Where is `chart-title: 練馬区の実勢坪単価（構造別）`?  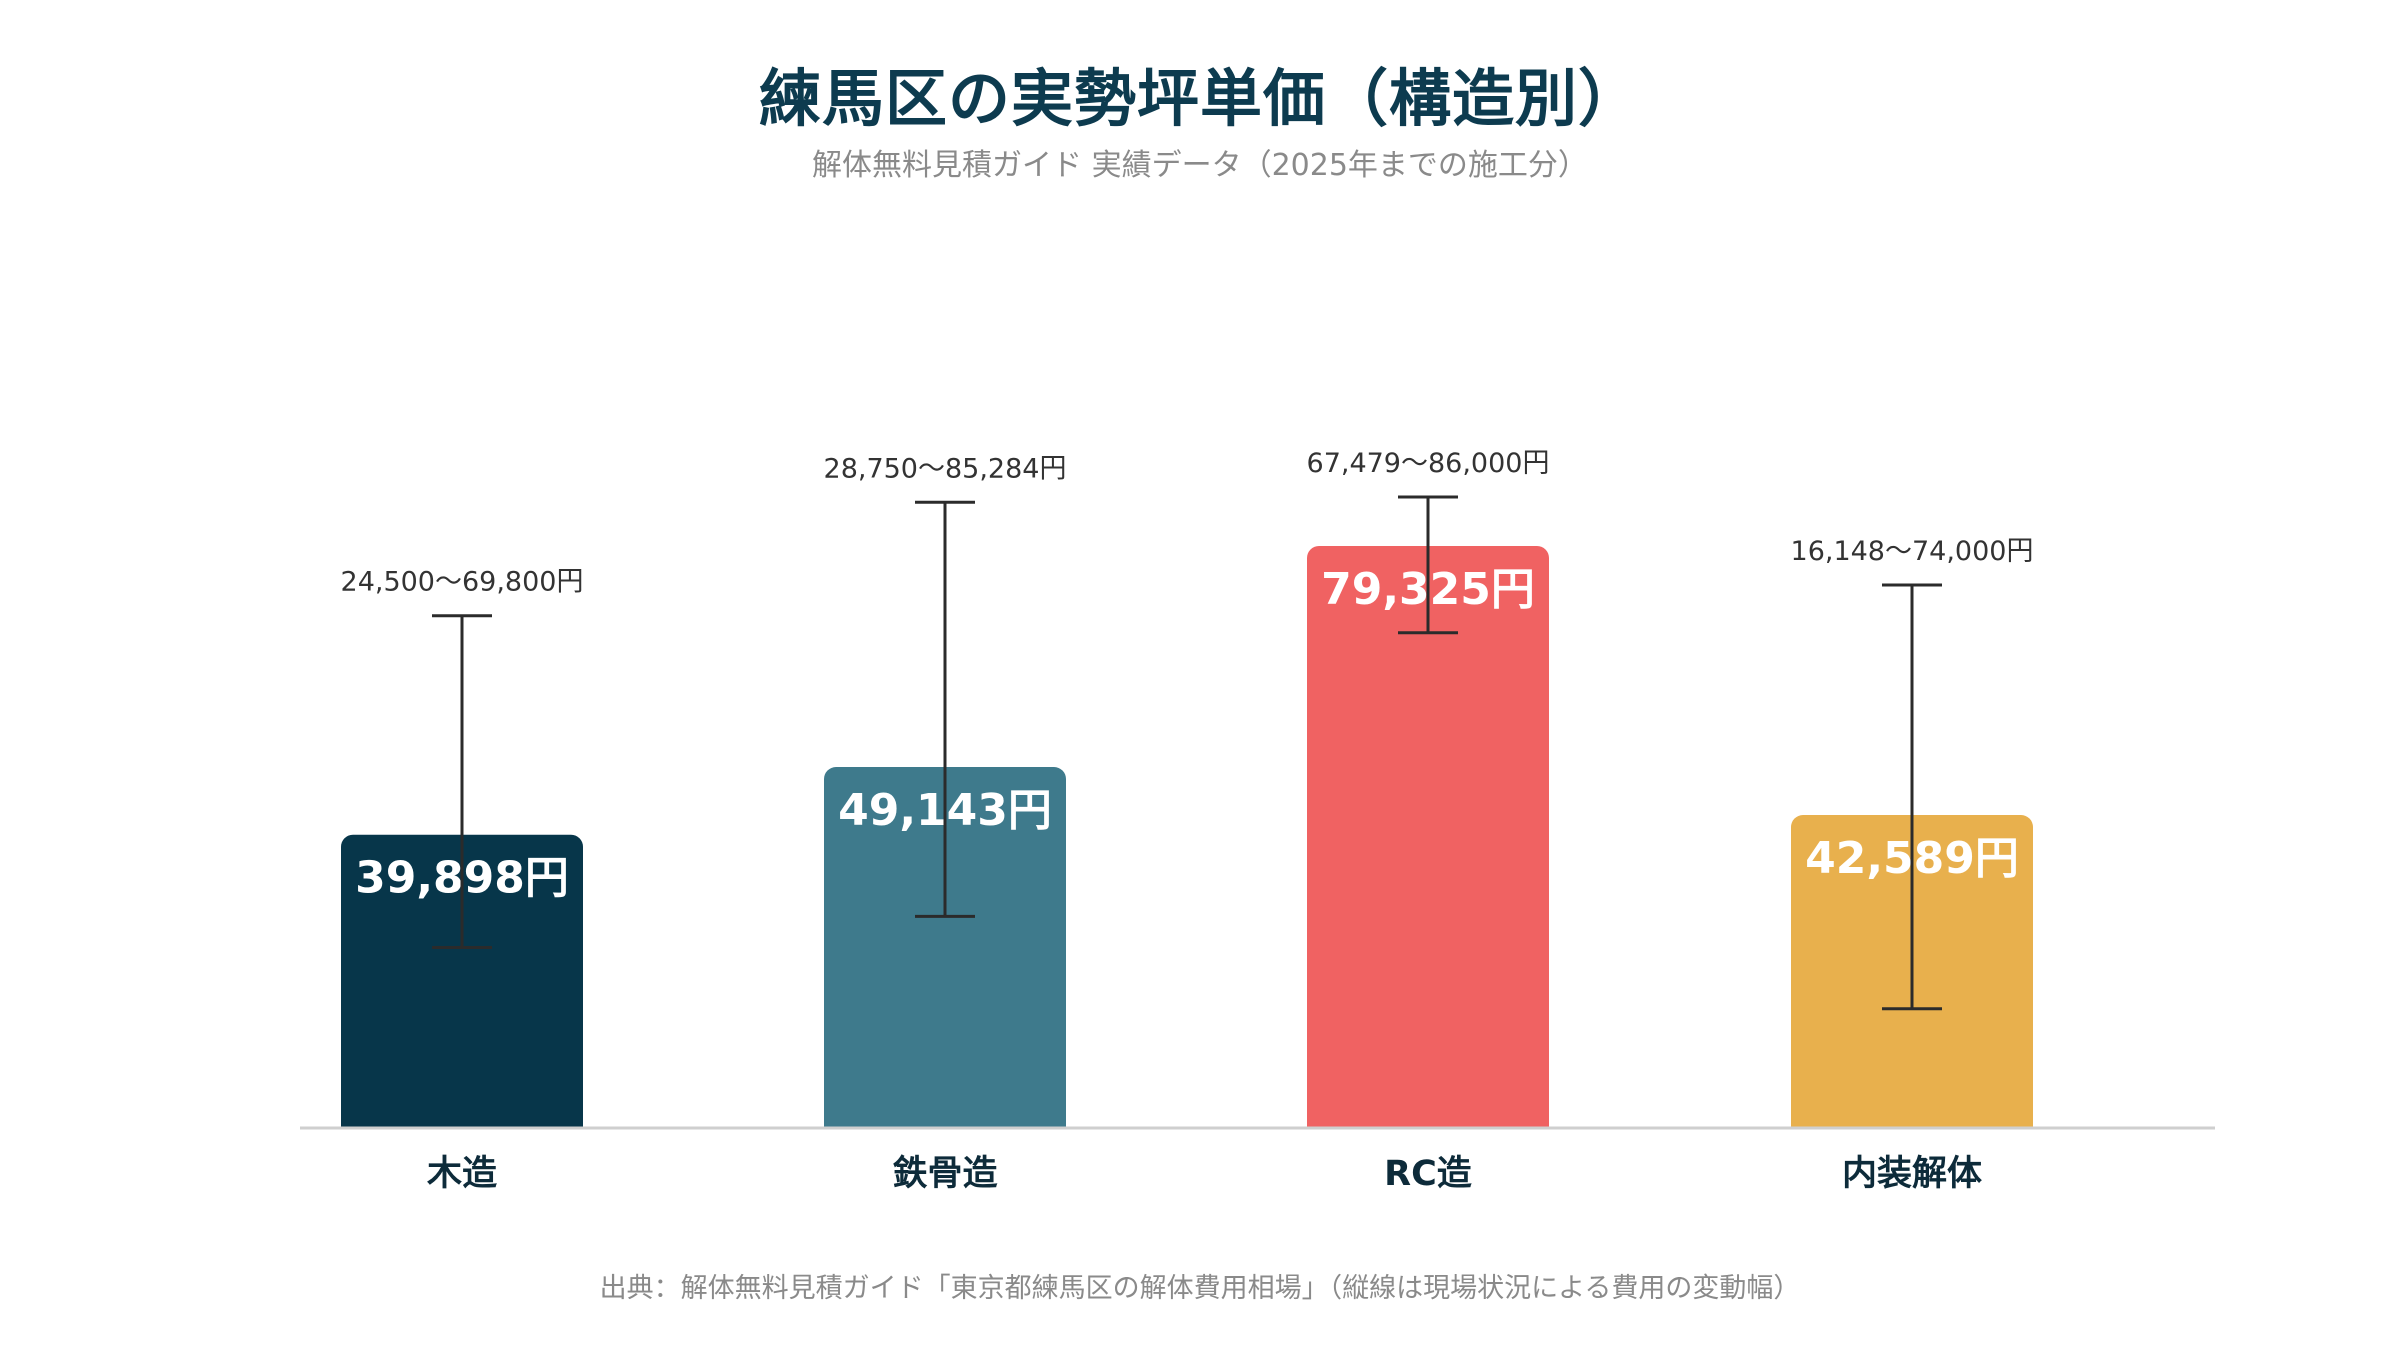 chart-title: 練馬区の実勢坪単価（構造別） is located at coordinates (1199, 98).